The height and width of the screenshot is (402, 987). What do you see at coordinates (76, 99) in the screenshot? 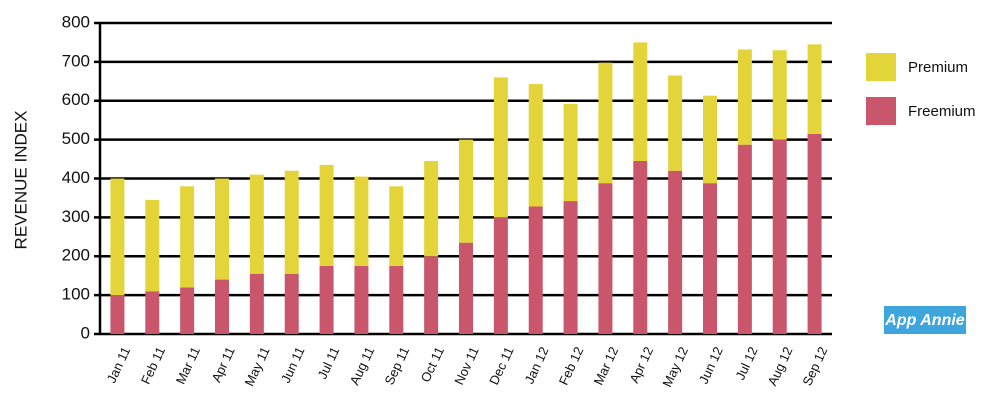
I see `y-tick-label: 600` at bounding box center [76, 99].